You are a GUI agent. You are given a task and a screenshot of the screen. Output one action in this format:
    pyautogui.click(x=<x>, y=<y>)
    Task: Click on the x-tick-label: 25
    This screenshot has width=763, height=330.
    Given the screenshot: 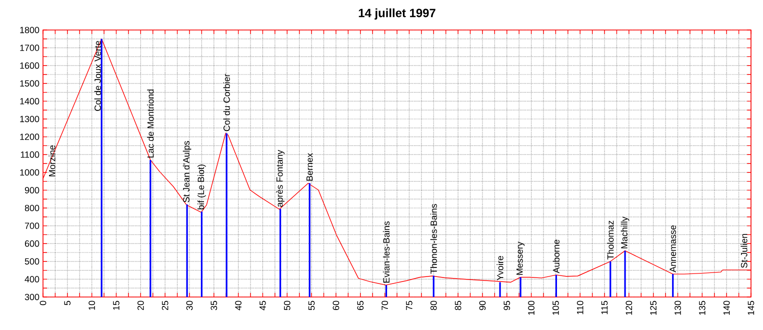 What is the action you would take?
    pyautogui.click(x=165, y=305)
    